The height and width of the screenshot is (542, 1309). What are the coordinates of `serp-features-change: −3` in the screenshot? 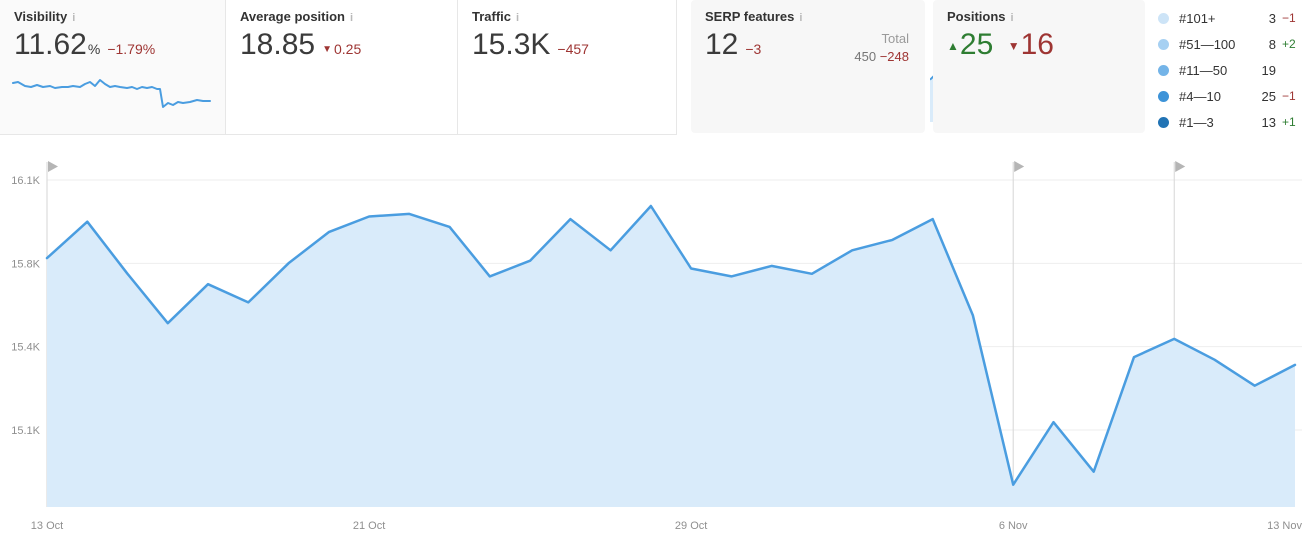 It's located at (753, 49).